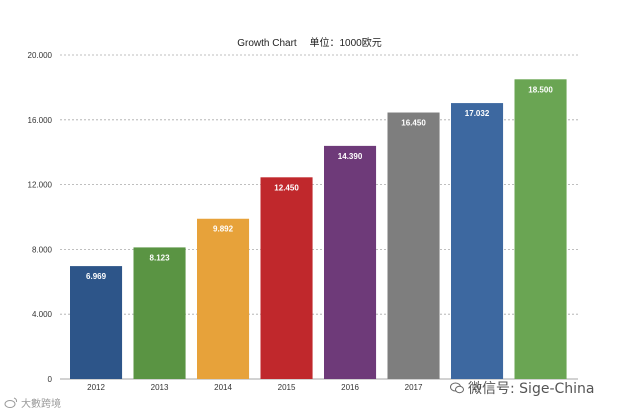  Describe the element at coordinates (531, 389) in the screenshot. I see `wechat-id-text: 微信号: Sige-China` at that location.